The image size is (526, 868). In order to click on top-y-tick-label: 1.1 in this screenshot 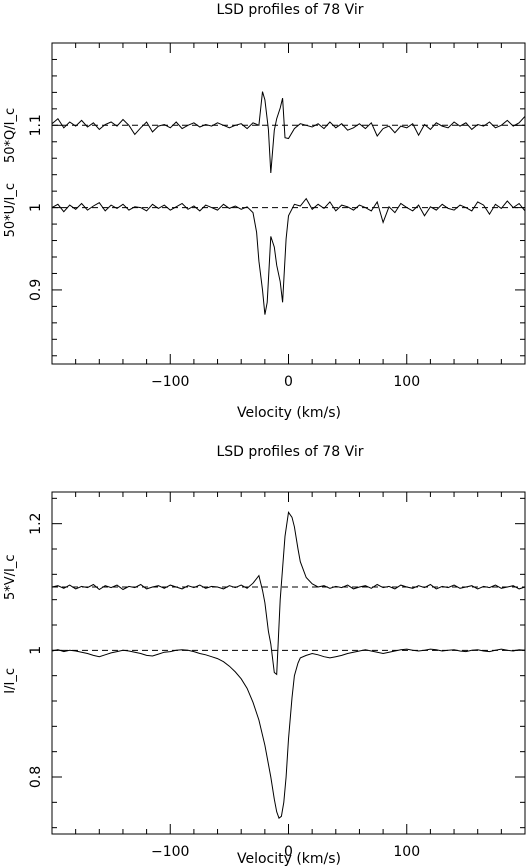, I will do `click(36, 125)`.